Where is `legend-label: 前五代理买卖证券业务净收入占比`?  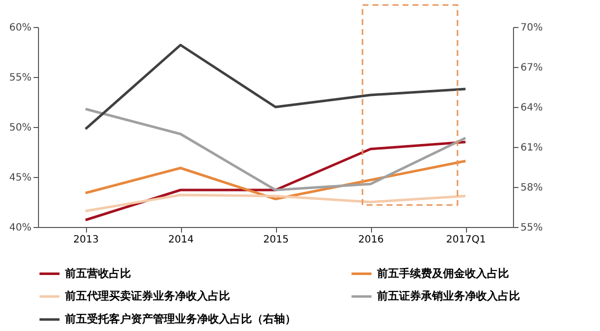 legend-label: 前五代理买卖证券业务净收入占比 is located at coordinates (147, 296).